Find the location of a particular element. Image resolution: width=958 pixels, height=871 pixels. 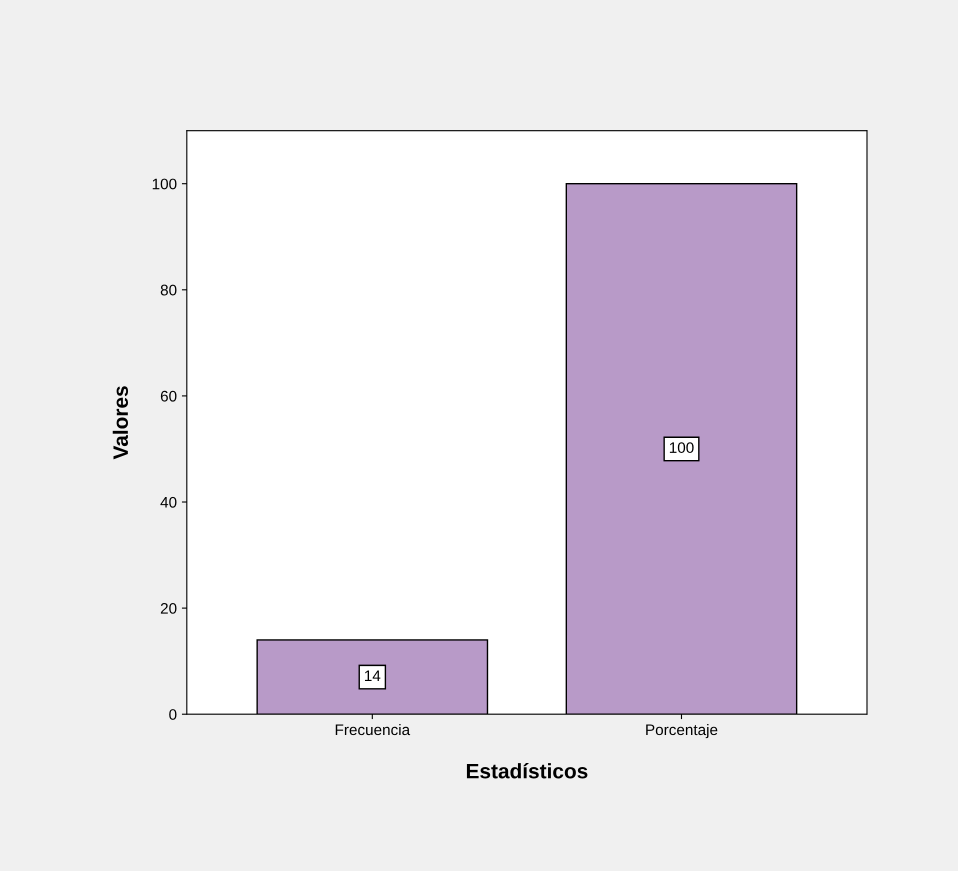

y-tick-label: 100 is located at coordinates (164, 184).